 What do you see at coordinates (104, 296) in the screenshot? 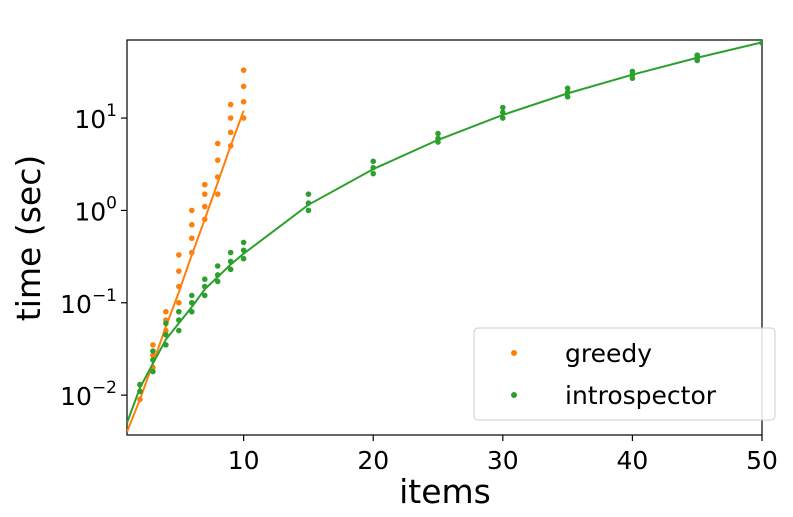
I see `tick-exponent: −1` at bounding box center [104, 296].